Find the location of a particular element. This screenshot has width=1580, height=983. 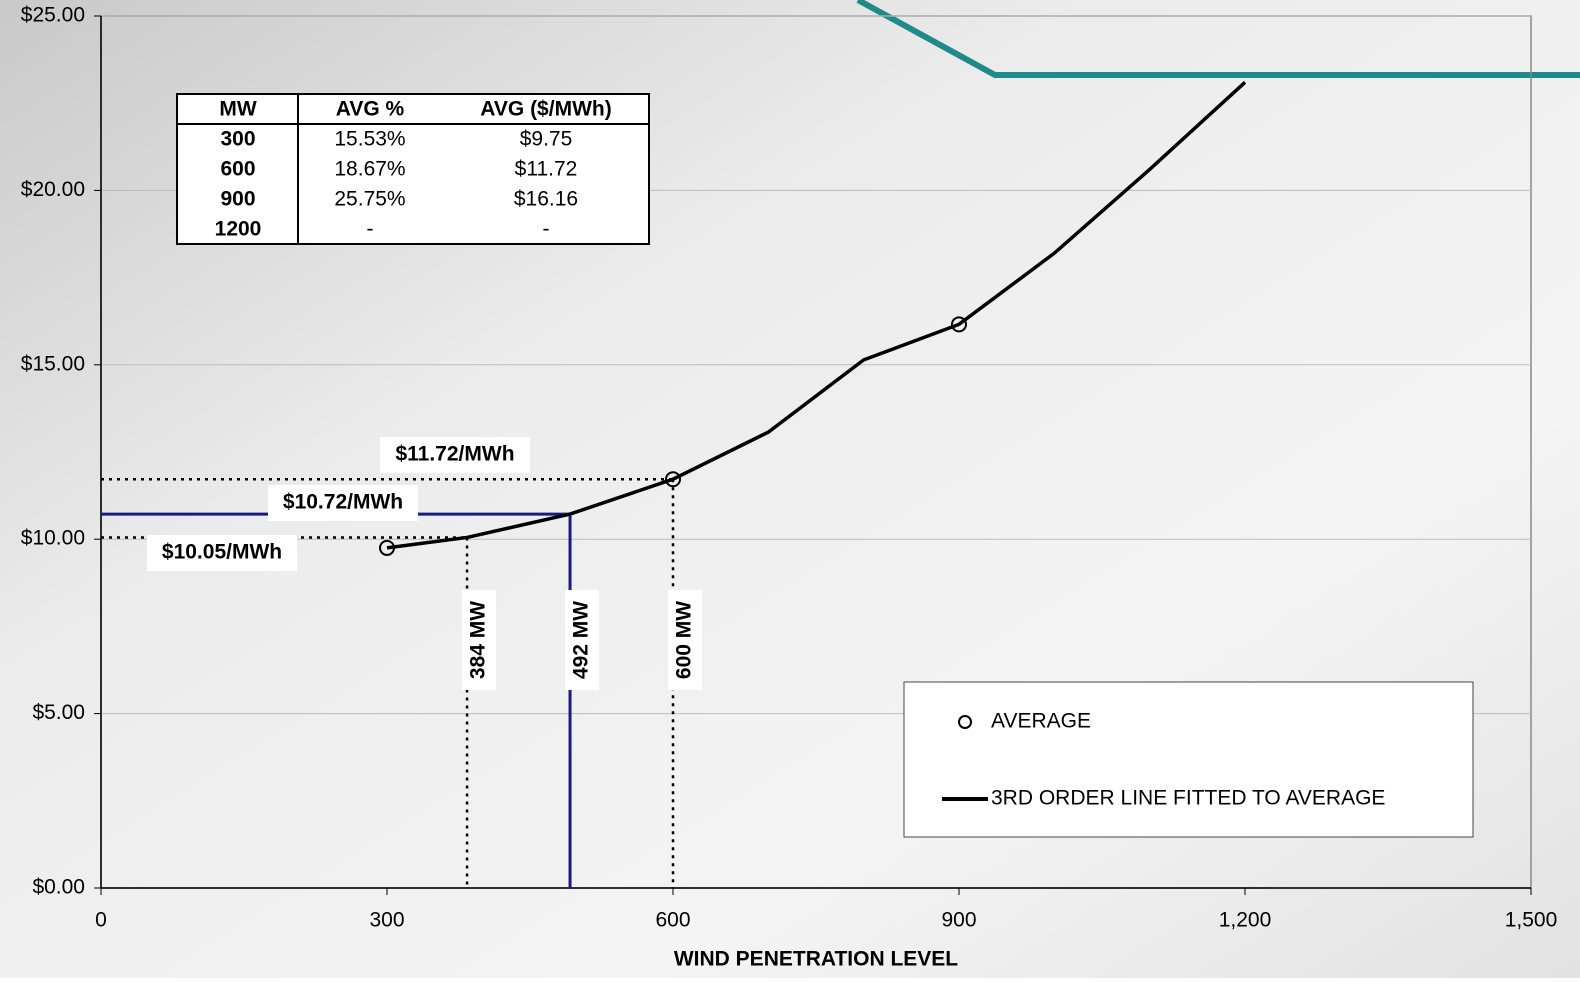

table-cell: $16.16 is located at coordinates (546, 199).